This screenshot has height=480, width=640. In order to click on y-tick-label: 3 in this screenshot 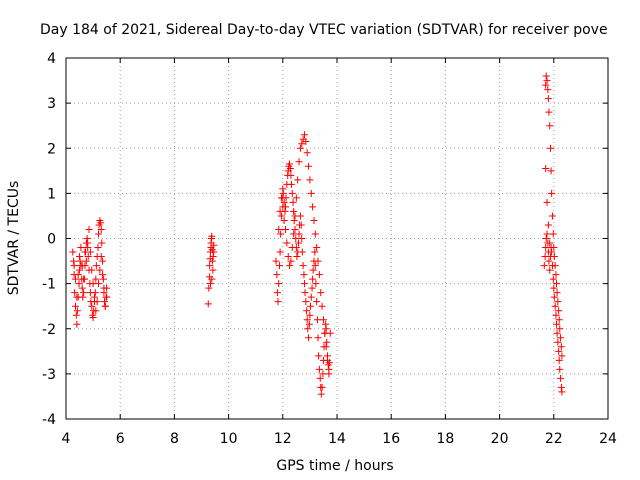, I will do `click(51, 104)`.